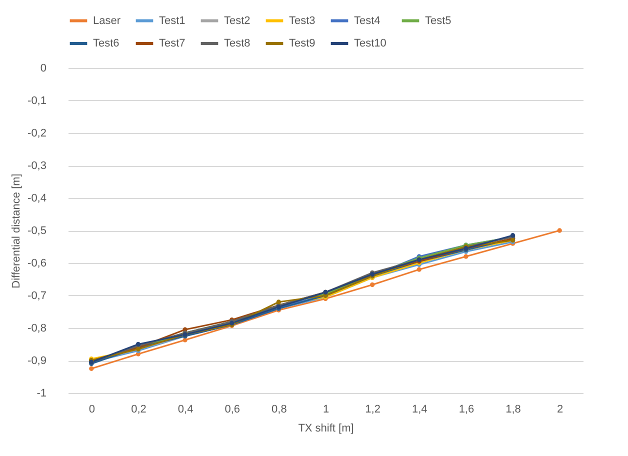  I want to click on y-tick-label: -0,3, so click(37, 166).